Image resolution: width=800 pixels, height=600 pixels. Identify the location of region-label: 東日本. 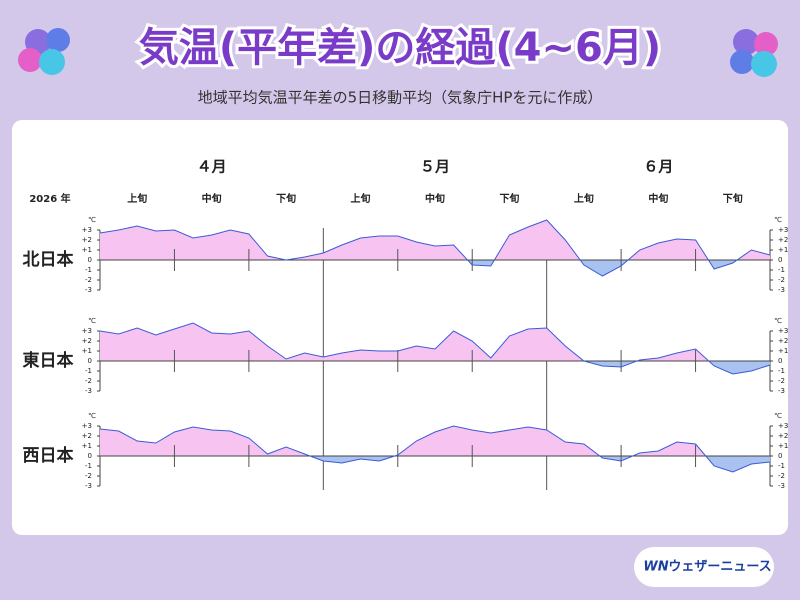
(48, 360).